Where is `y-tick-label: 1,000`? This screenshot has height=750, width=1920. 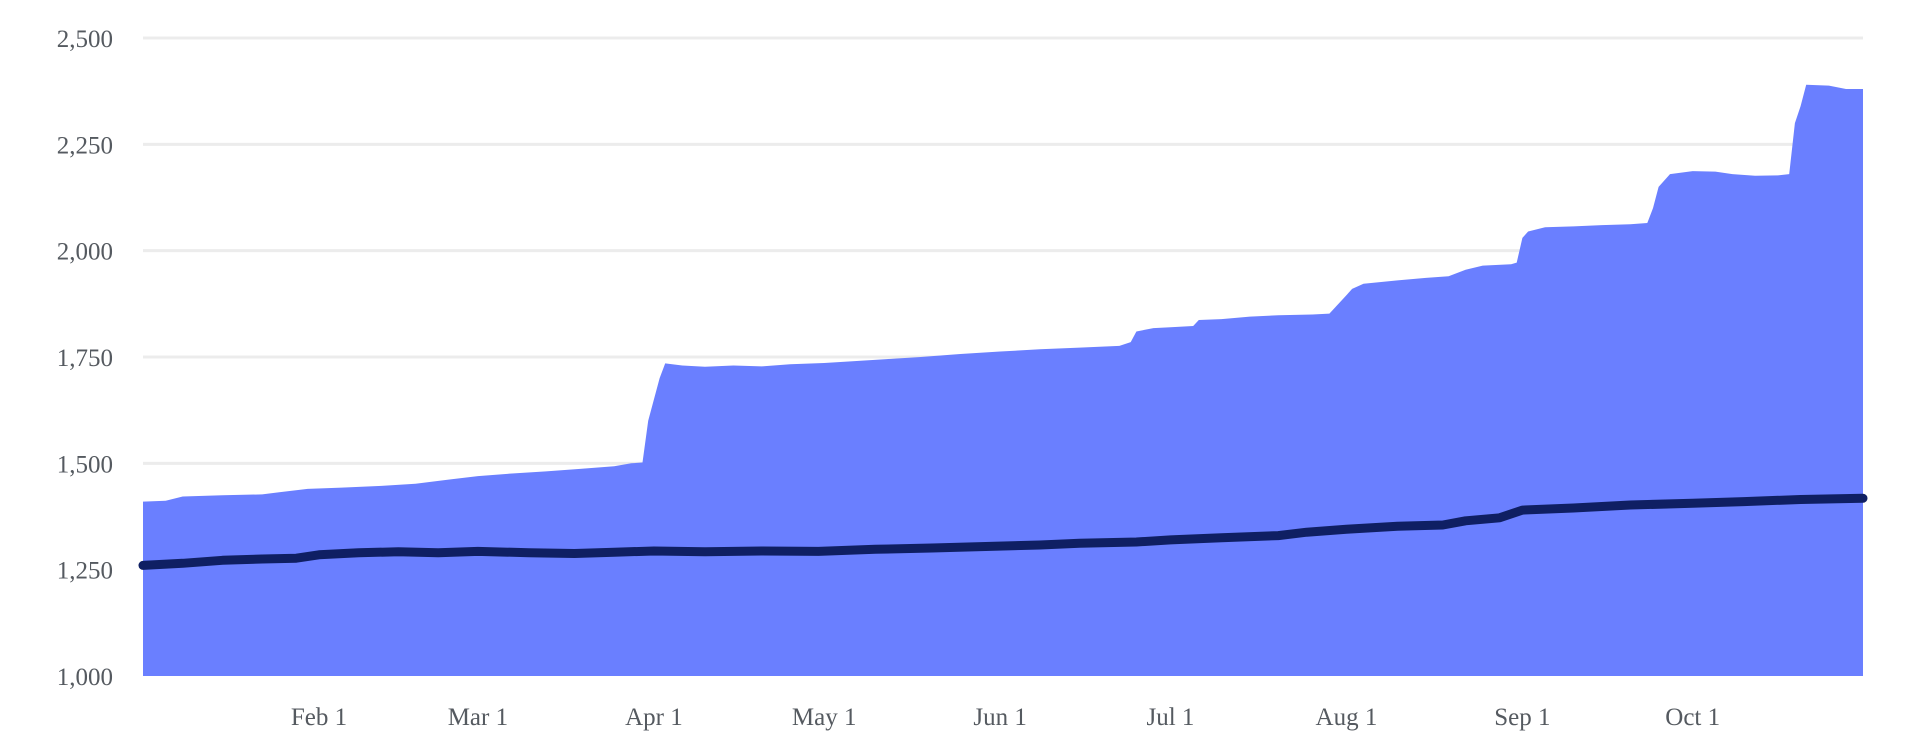
y-tick-label: 1,000 is located at coordinates (85, 677).